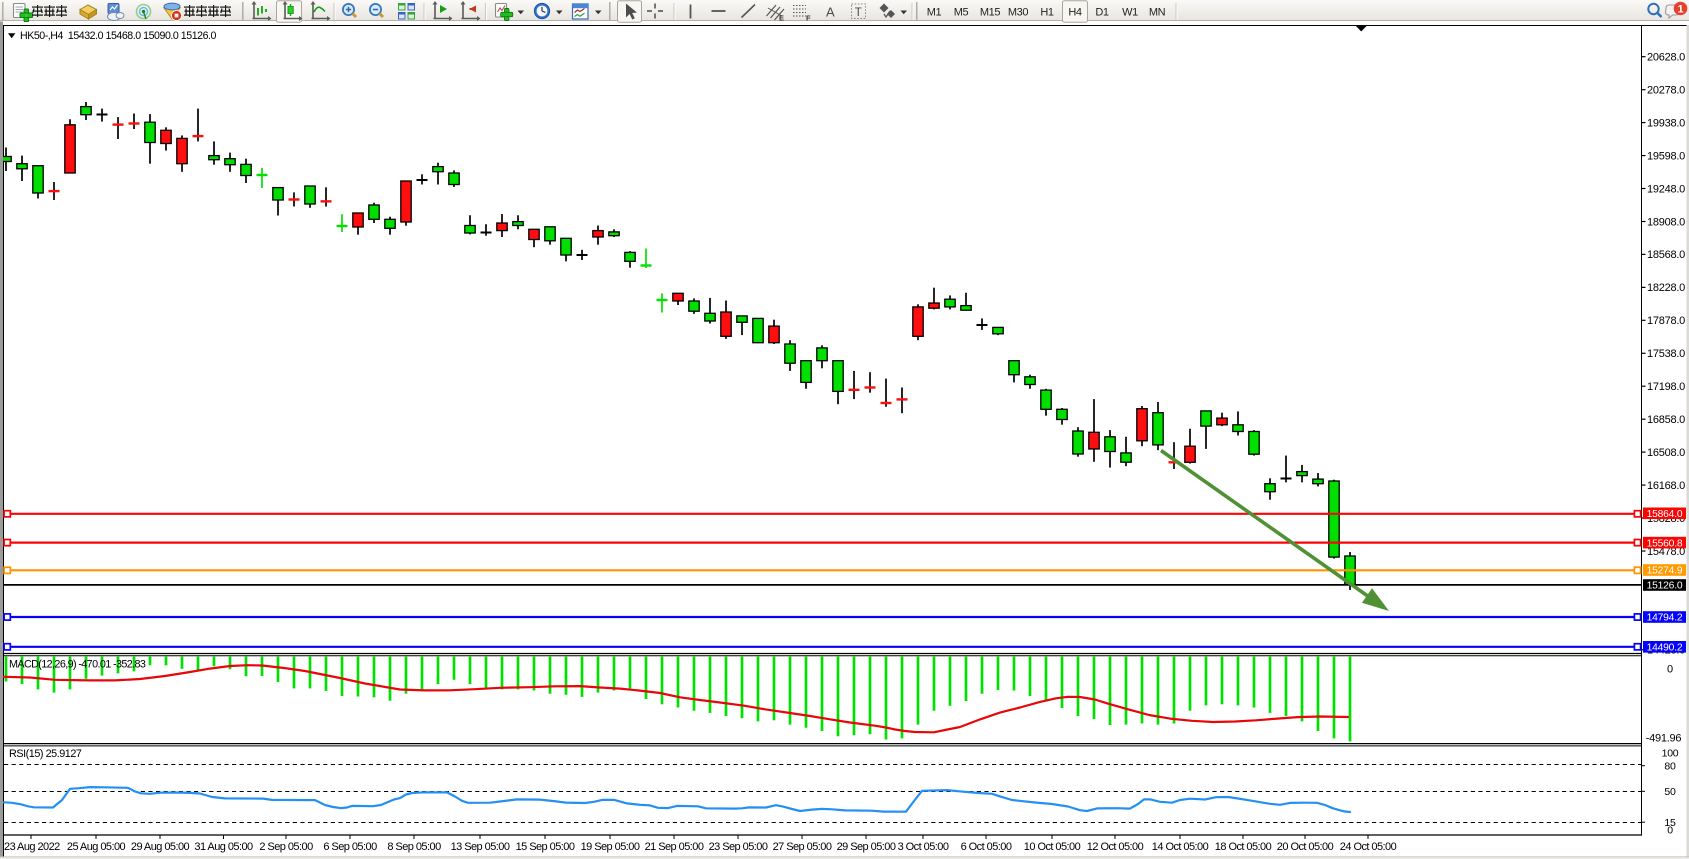 This screenshot has width=1689, height=859. Describe the element at coordinates (830, 12) in the screenshot. I see `svg-text: A` at that location.